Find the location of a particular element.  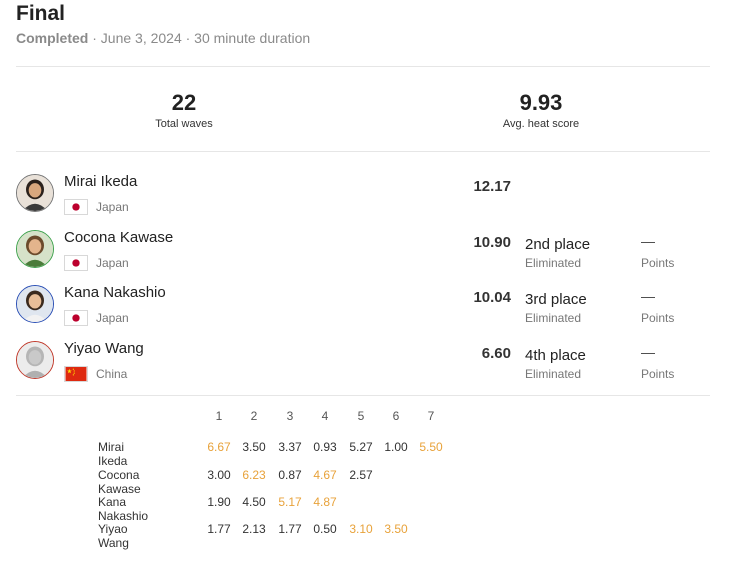

wave-score-cell: 2.57 is located at coordinates (361, 475).